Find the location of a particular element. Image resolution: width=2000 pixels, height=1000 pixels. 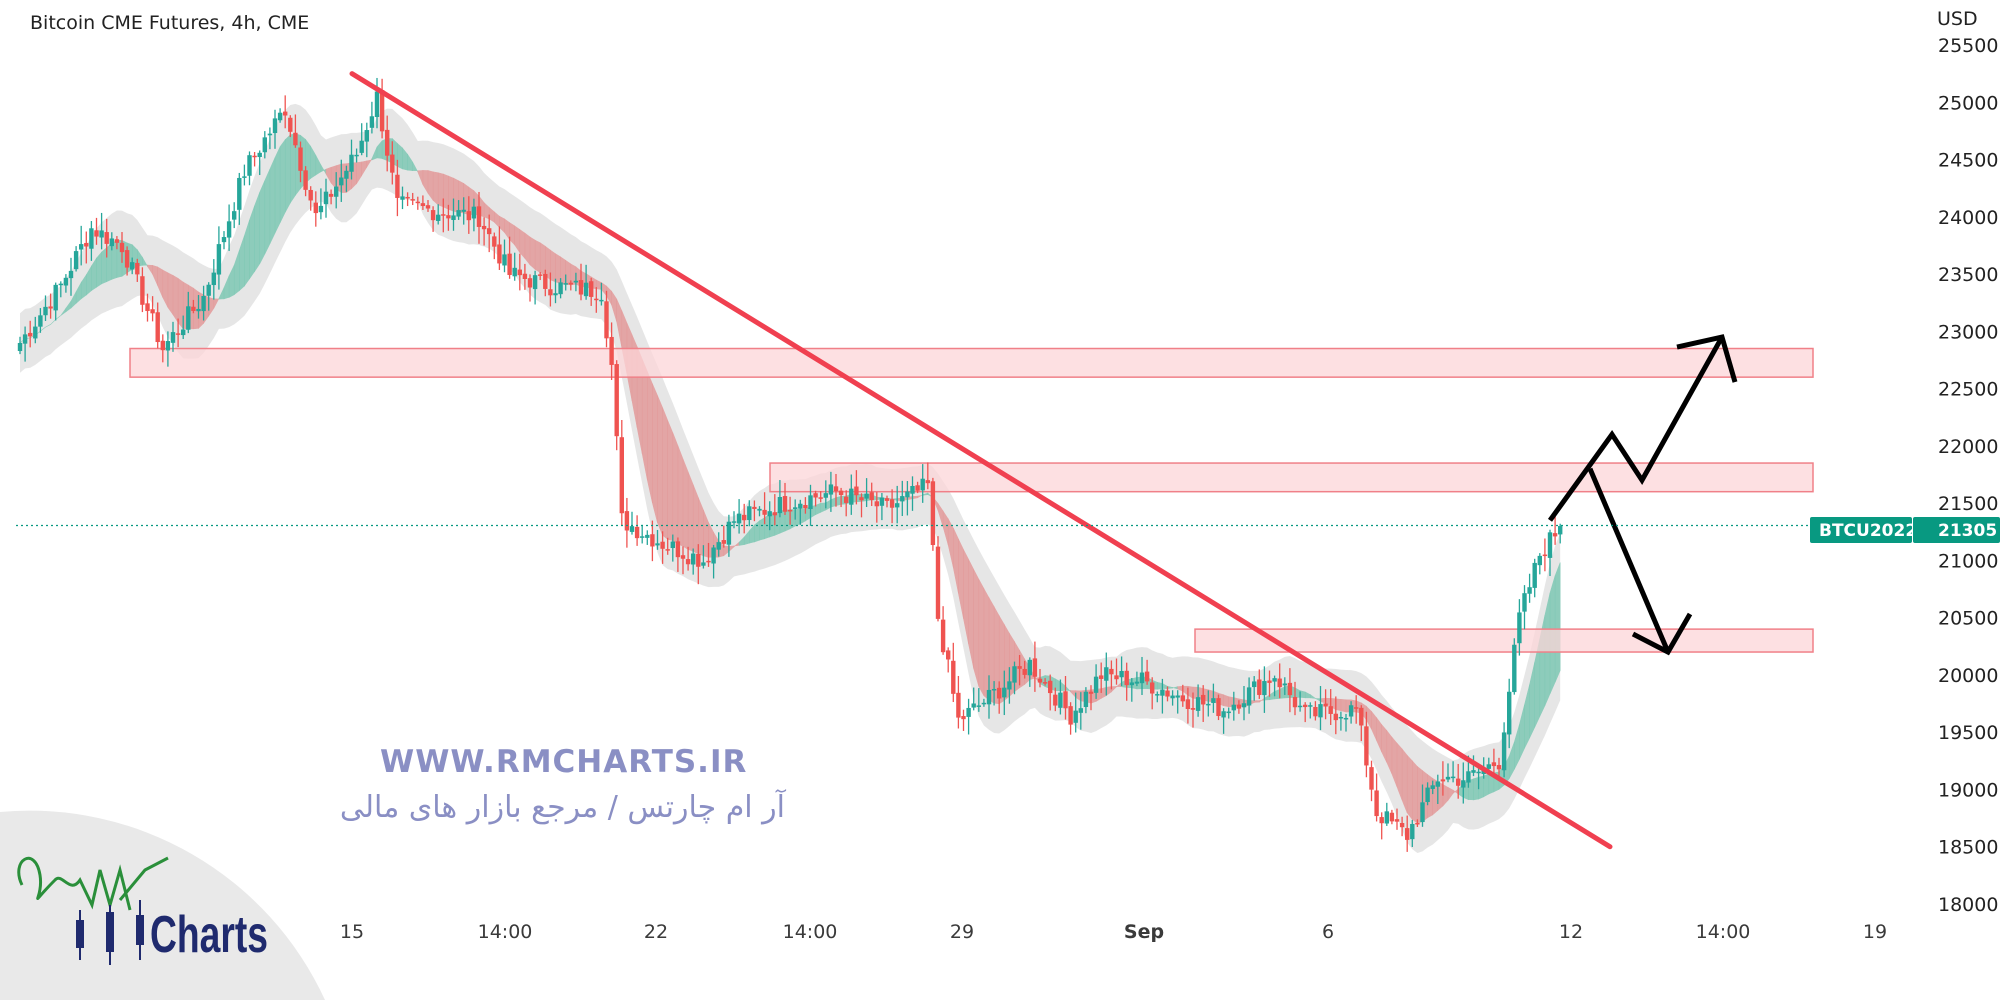

projection-arrow-down is located at coordinates (1629, 560).